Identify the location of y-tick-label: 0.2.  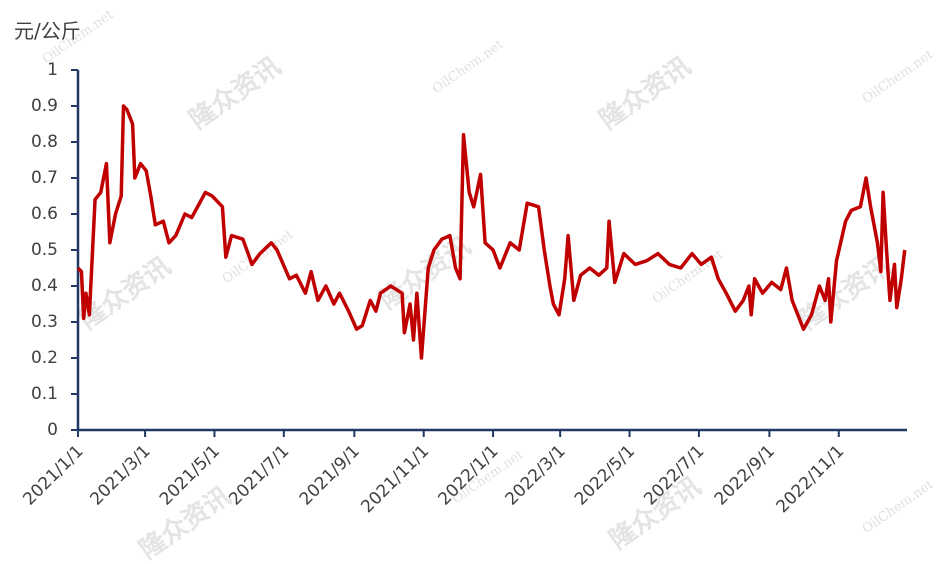
(44, 358).